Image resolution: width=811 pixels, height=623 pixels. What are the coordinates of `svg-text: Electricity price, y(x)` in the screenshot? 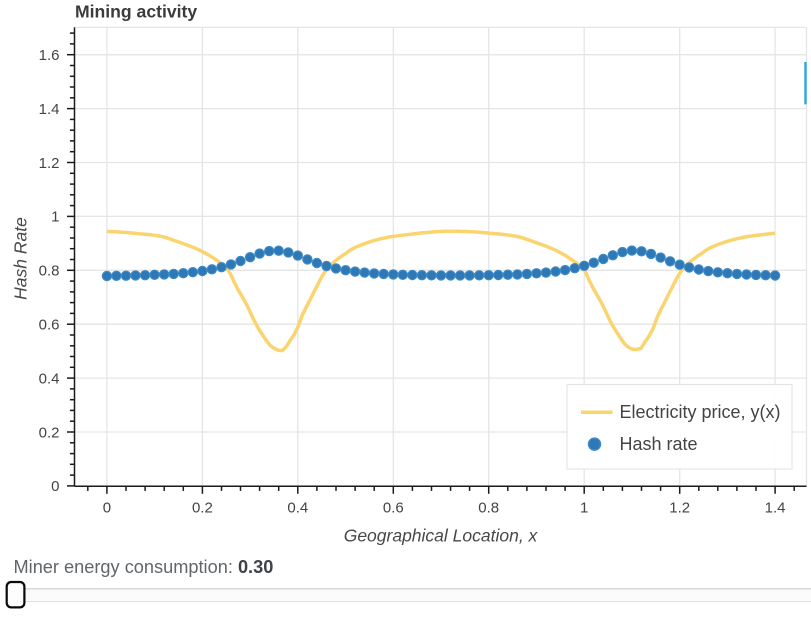 It's located at (700, 412).